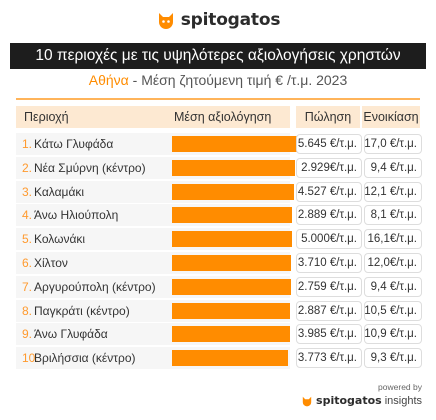  What do you see at coordinates (153, 117) in the screenshot?
I see `header-left: Περιοχή Μέση αξιολόγηση` at bounding box center [153, 117].